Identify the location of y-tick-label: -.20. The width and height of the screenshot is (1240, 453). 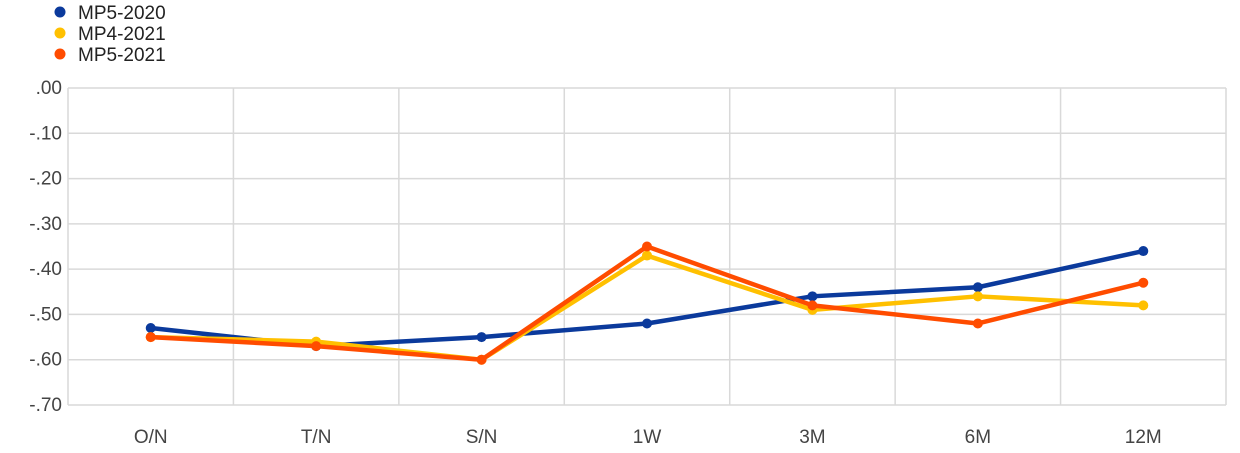
(45, 179).